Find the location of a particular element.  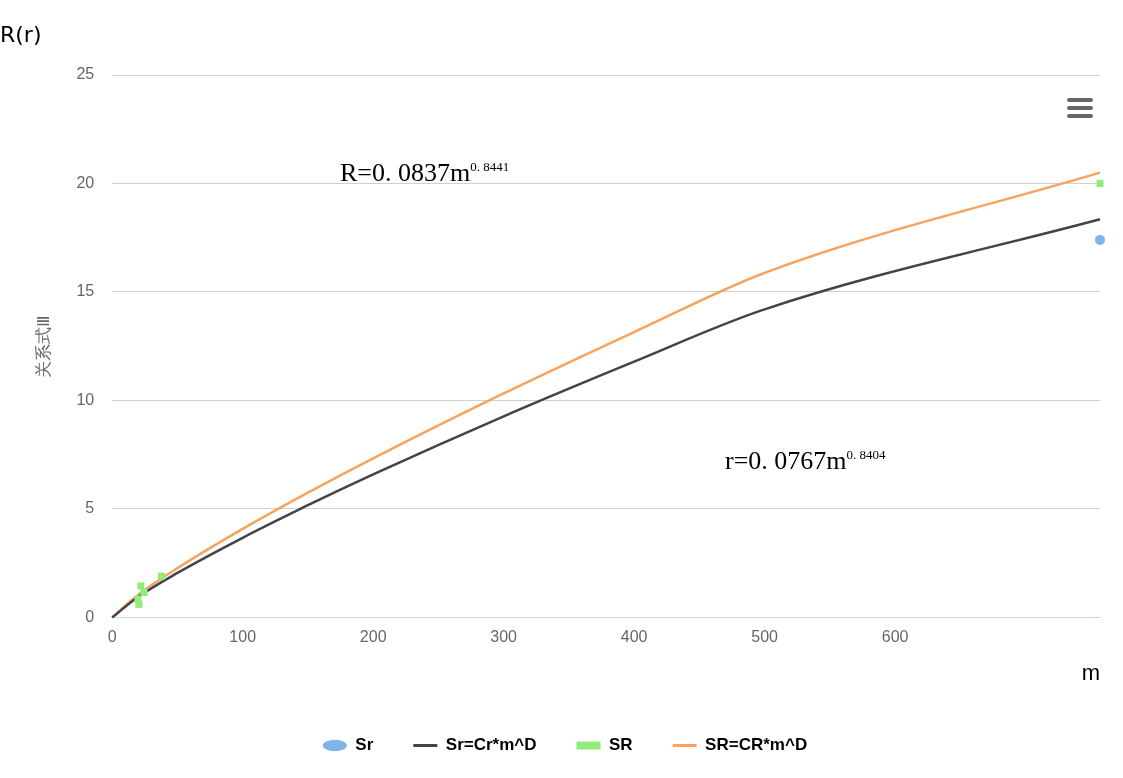

legend-label: SR is located at coordinates (621, 745).